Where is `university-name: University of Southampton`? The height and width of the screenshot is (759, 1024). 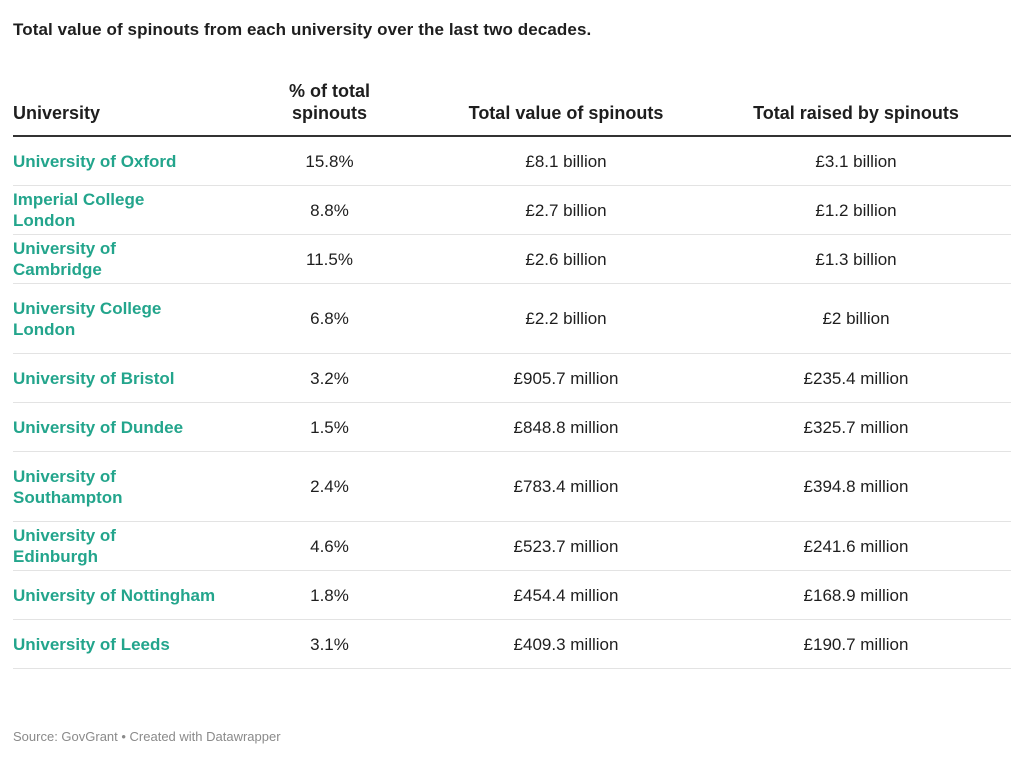 university-name: University of Southampton is located at coordinates (120, 486).